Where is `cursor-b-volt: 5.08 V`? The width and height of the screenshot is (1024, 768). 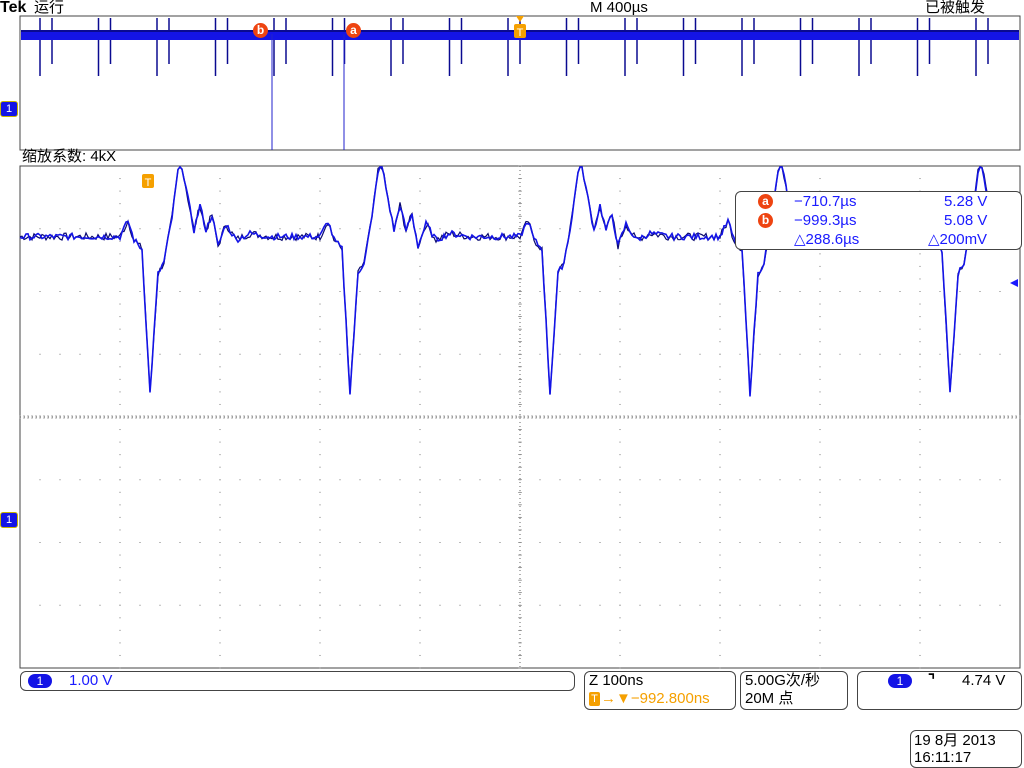
cursor-b-volt: 5.08 V is located at coordinates (966, 220).